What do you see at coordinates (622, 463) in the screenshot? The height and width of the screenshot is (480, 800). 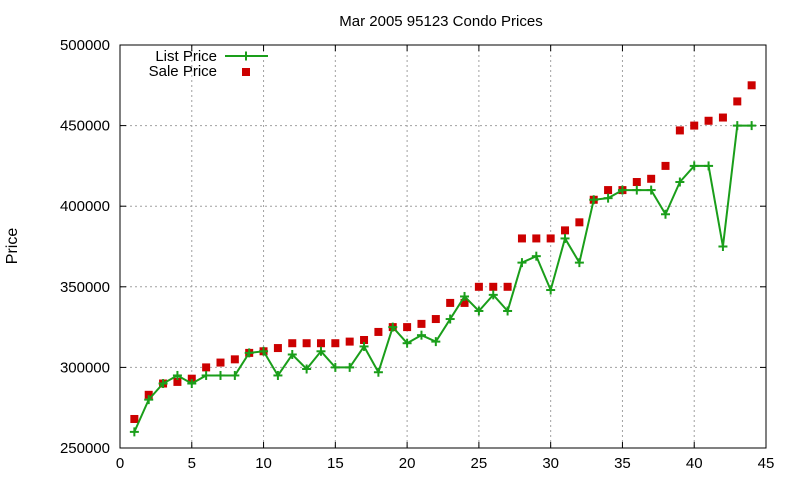 I see `x-tick-label: 35` at bounding box center [622, 463].